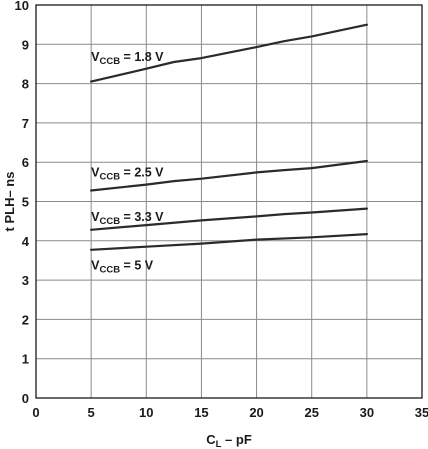 This screenshot has height=449, width=428. What do you see at coordinates (35, 412) in the screenshot?
I see `x-tick-label: 0` at bounding box center [35, 412].